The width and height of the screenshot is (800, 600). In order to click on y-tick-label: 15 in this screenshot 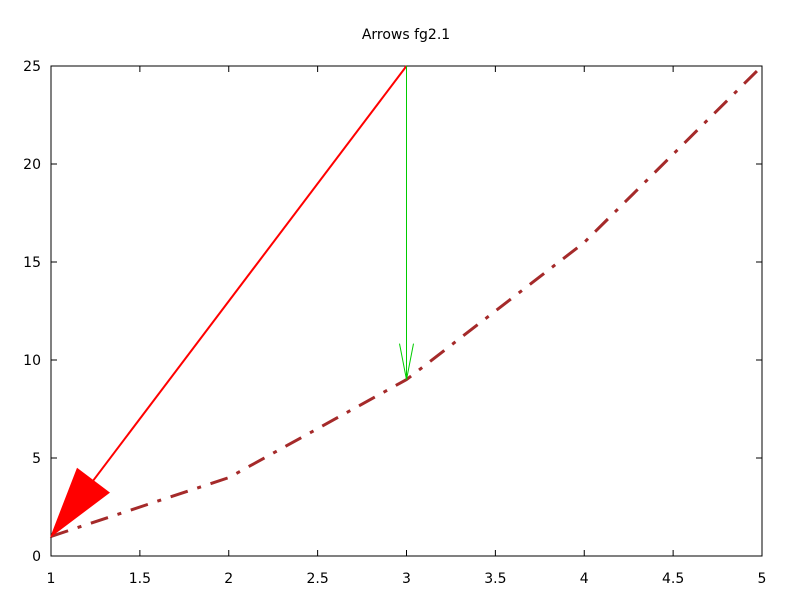, I will do `click(32, 263)`.